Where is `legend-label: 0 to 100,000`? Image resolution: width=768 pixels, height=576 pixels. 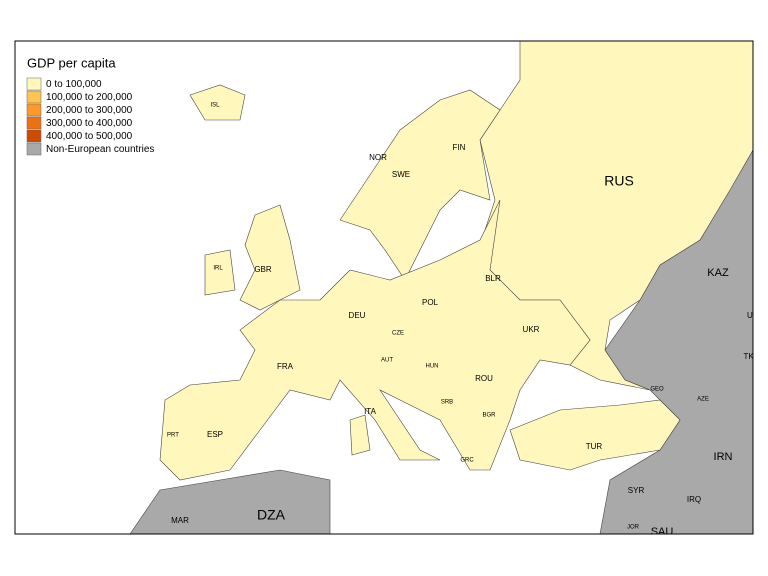
legend-label: 0 to 100,000 is located at coordinates (74, 84).